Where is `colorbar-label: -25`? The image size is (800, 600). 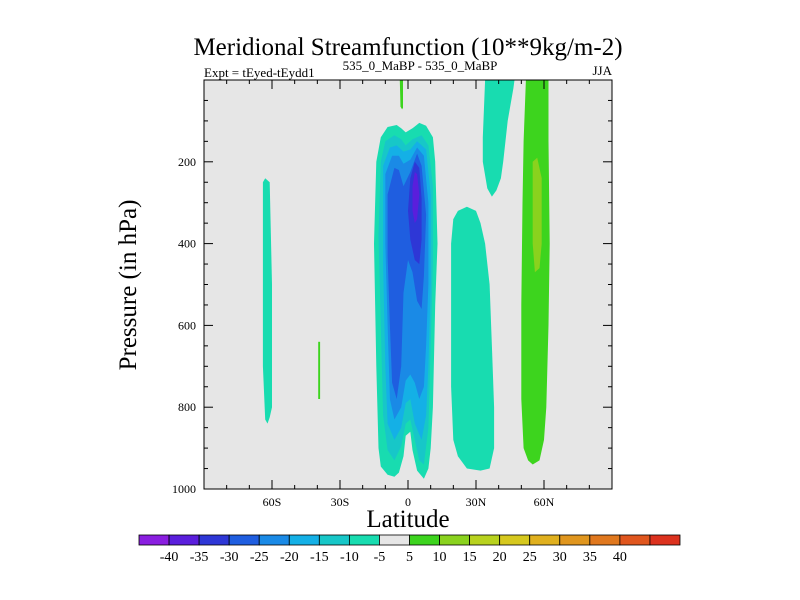
colorbar-label: -25 is located at coordinates (259, 557).